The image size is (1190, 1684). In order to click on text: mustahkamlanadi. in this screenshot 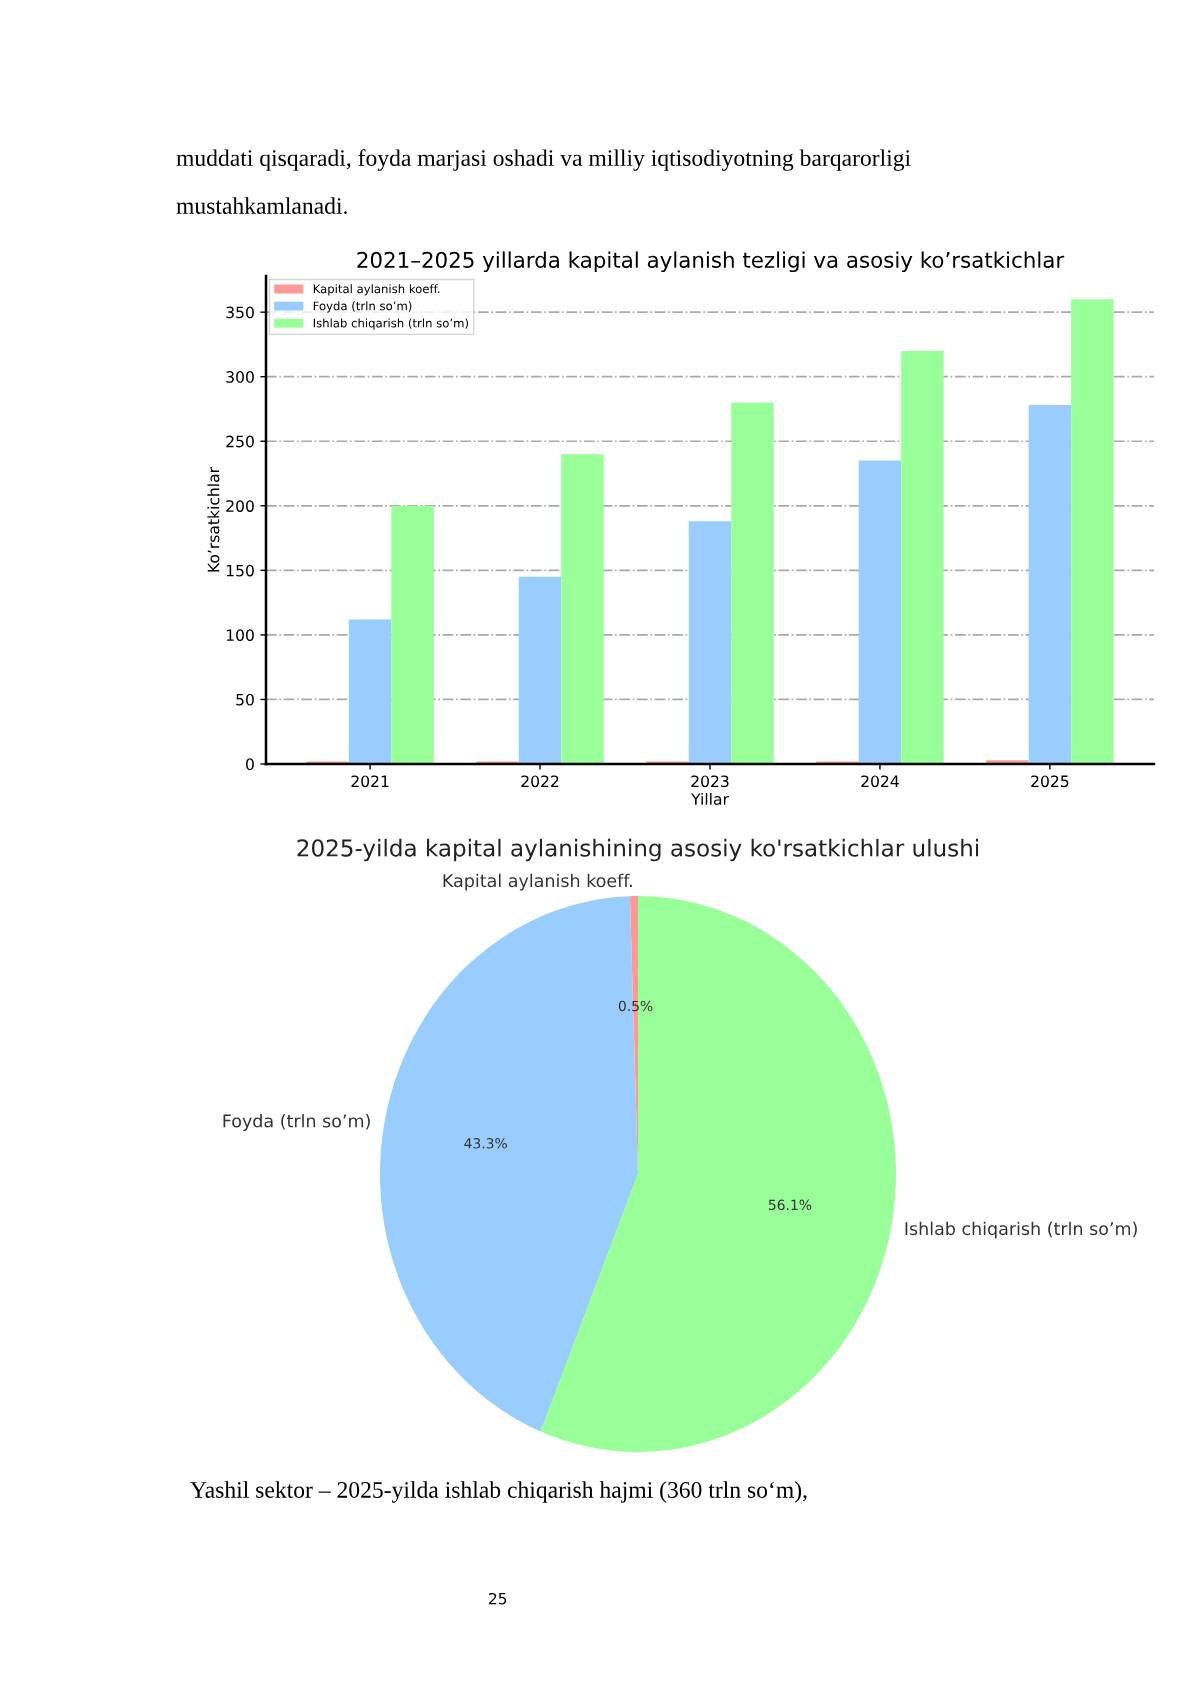, I will do `click(261, 206)`.